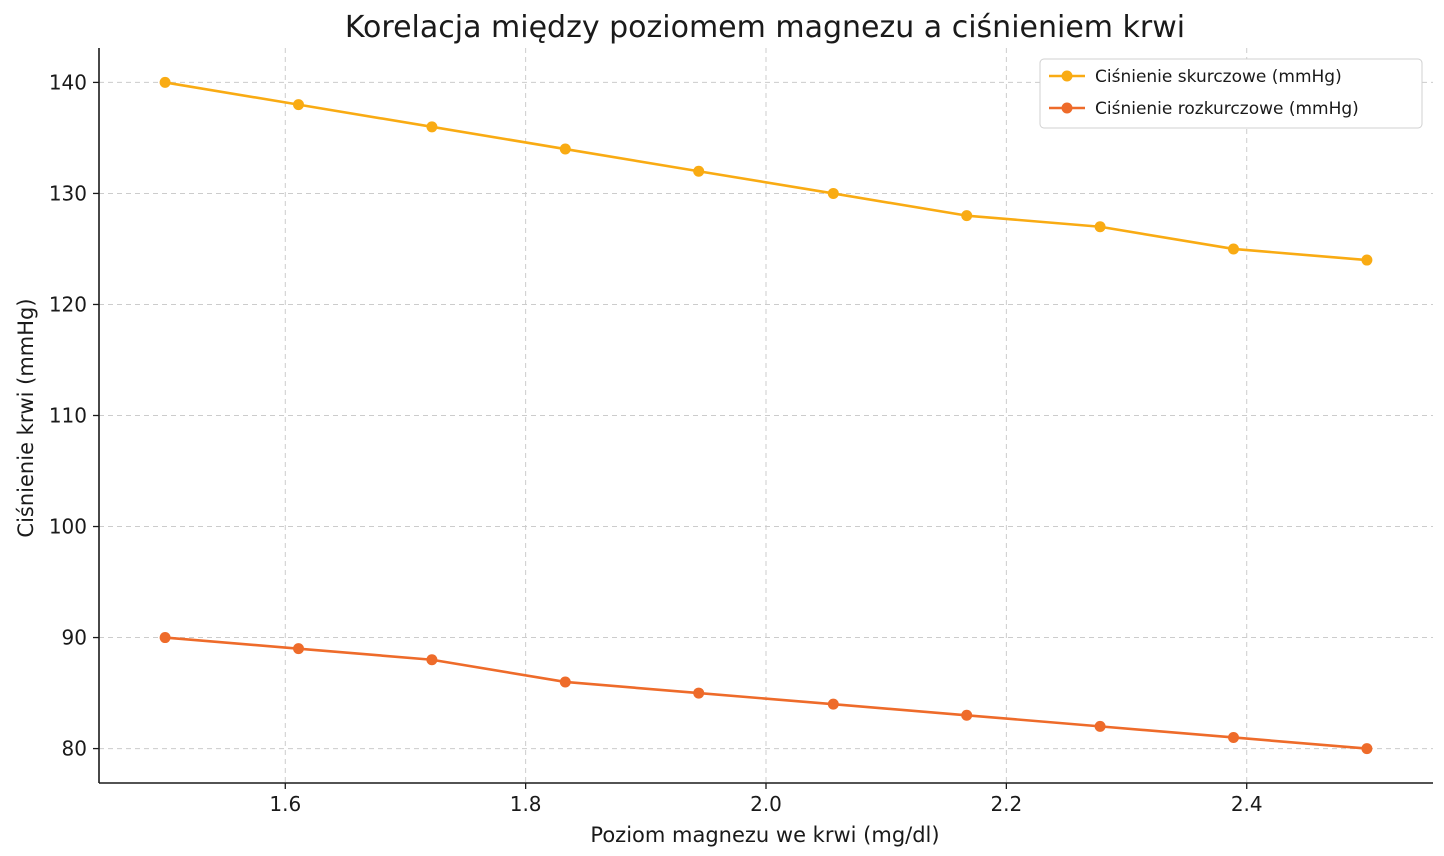  I want to click on x-tick-label: 2.4, so click(1247, 804).